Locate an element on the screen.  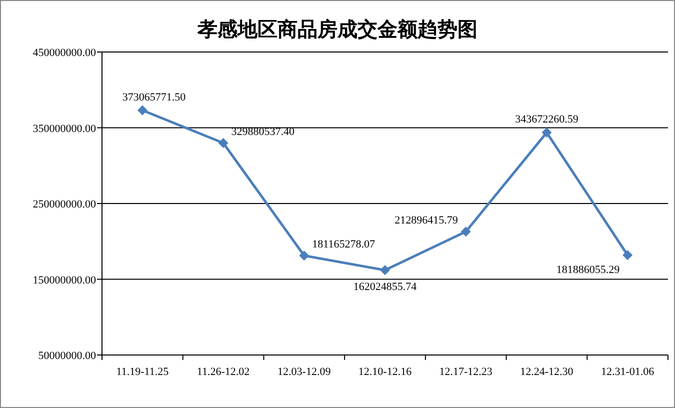
xtick: 12.17-12.23 is located at coordinates (465, 372).